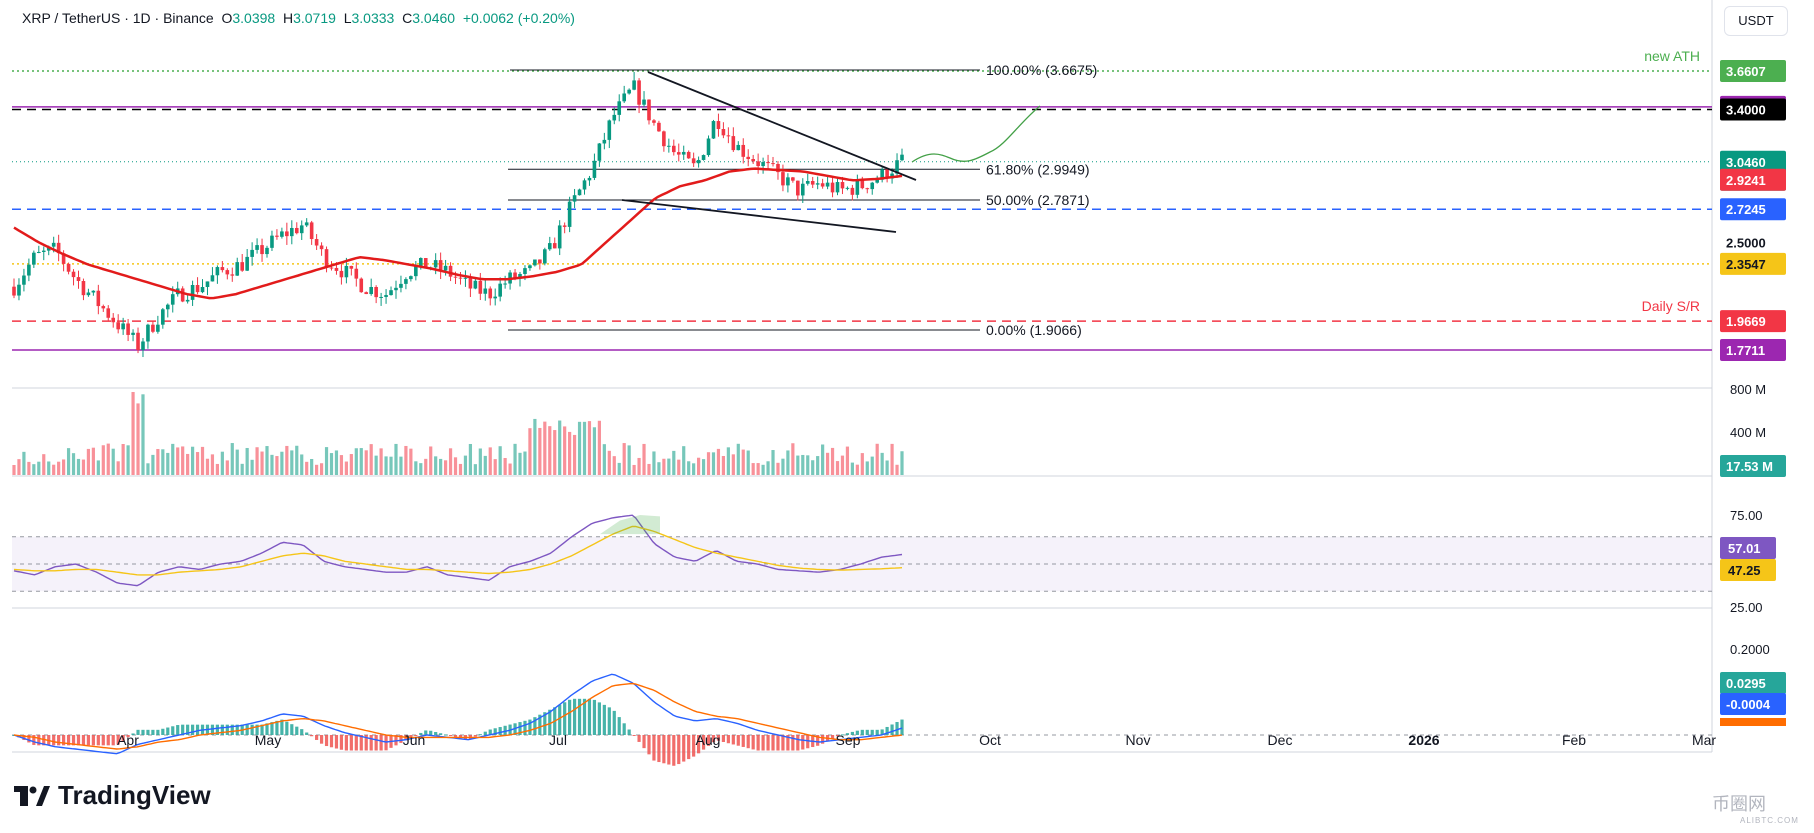  I want to click on watermark: 币圈网 ALIBTC.COM, so click(1755, 807).